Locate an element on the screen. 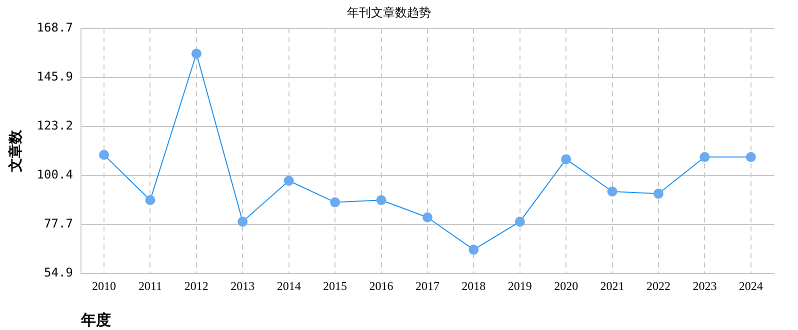 This screenshot has height=330, width=798. x-tick-label: 2019 is located at coordinates (520, 285).